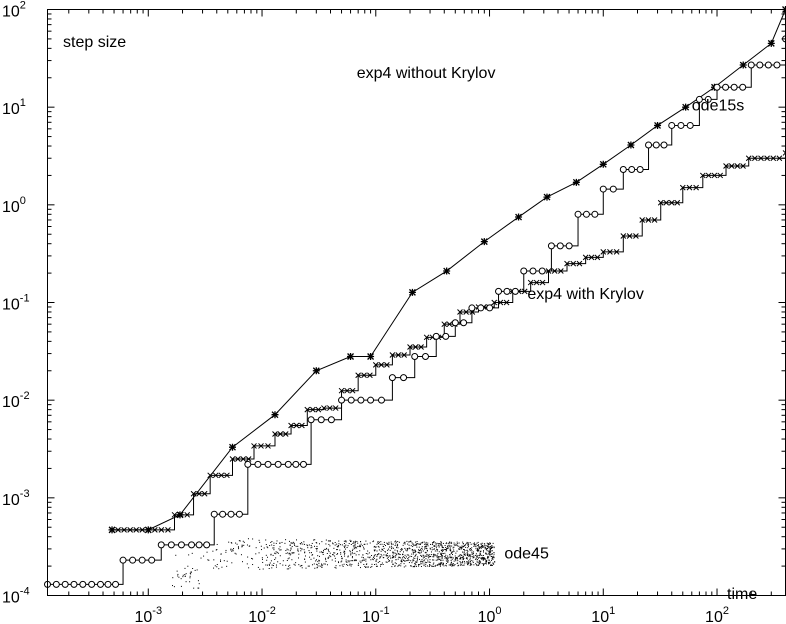  What do you see at coordinates (262, 614) in the screenshot?
I see `x-tick-label: 10-2` at bounding box center [262, 614].